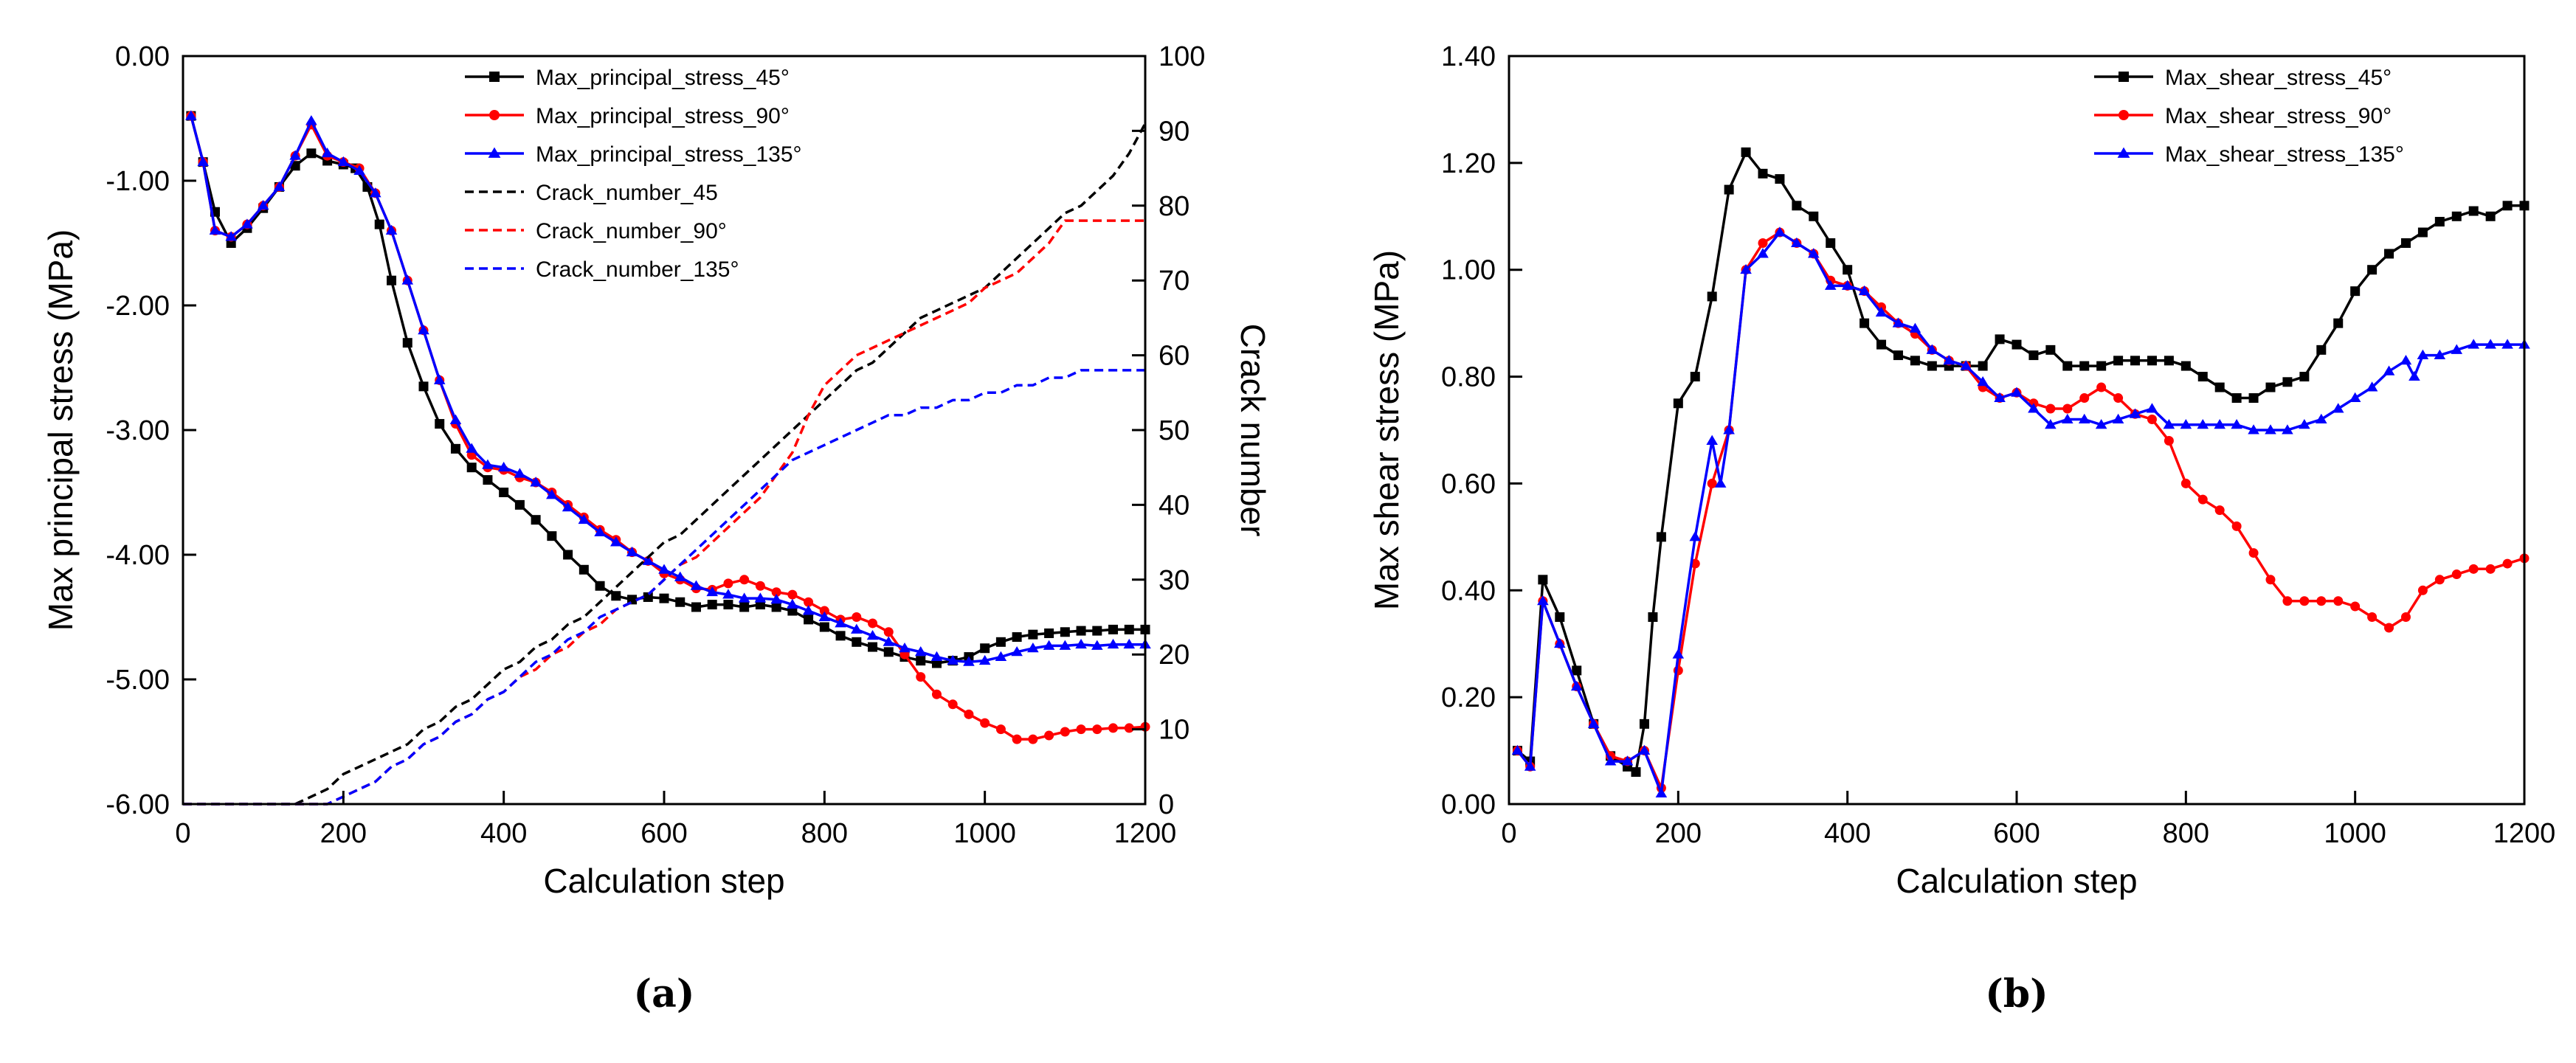 The image size is (2576, 1063). I want to click on legend-label: Crack_number_45, so click(627, 193).